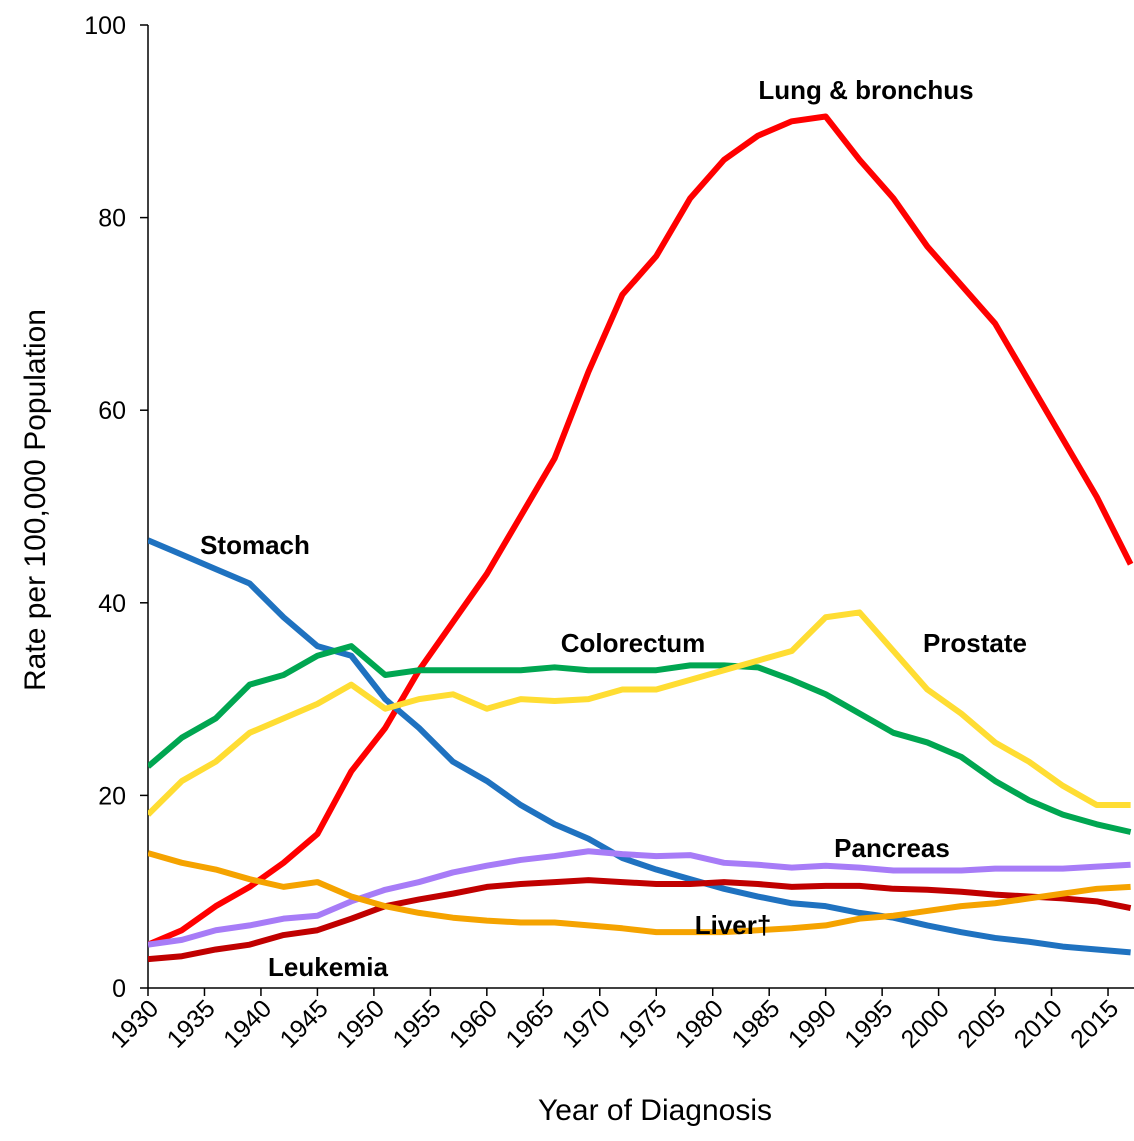 This screenshot has width=1134, height=1141. Describe the element at coordinates (304, 1023) in the screenshot. I see `x-tick-label: 1945` at that location.